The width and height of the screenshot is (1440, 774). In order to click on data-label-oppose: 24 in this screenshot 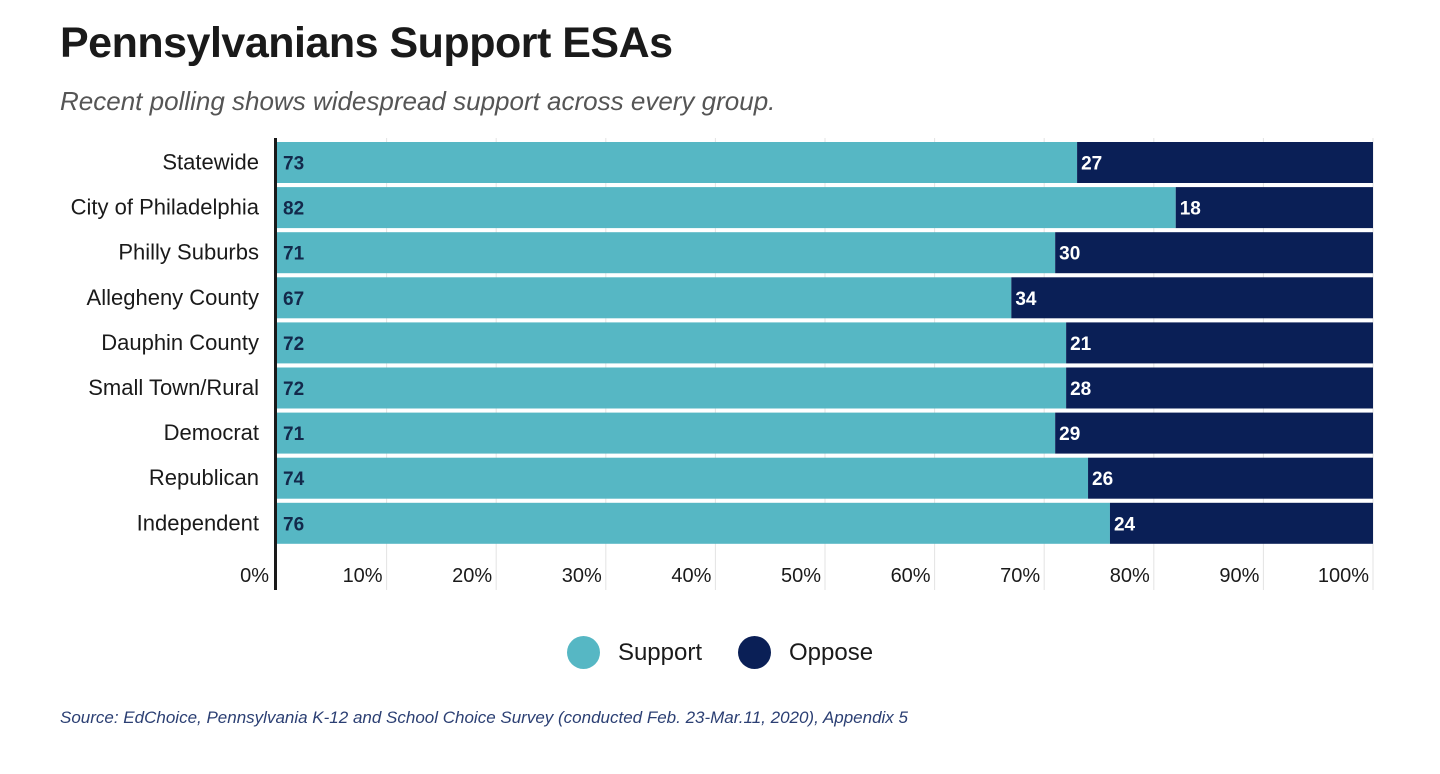, I will do `click(1125, 524)`.